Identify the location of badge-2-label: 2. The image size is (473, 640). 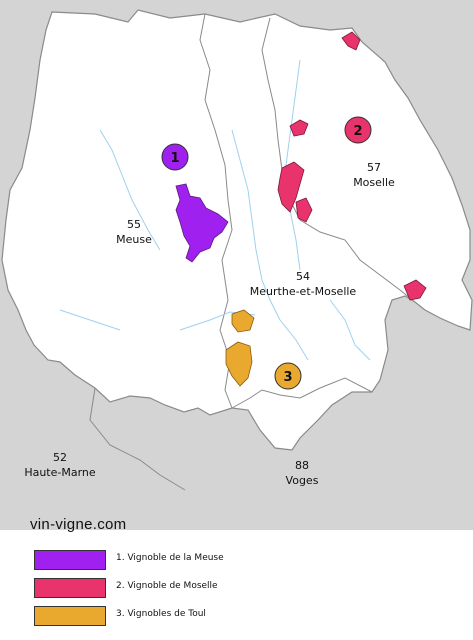
(357, 131).